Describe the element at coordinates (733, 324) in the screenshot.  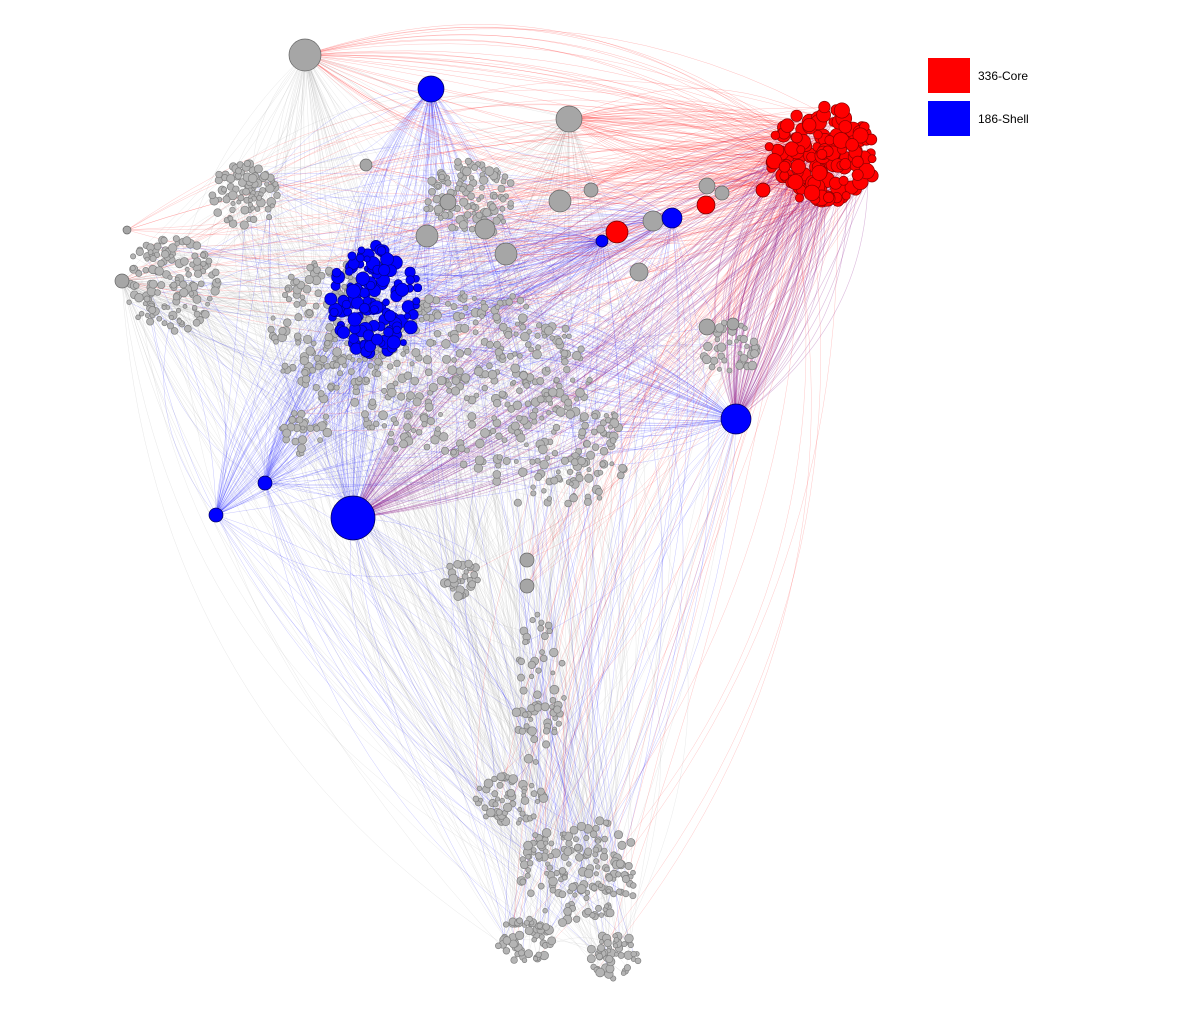
I see `gray-hub-node` at that location.